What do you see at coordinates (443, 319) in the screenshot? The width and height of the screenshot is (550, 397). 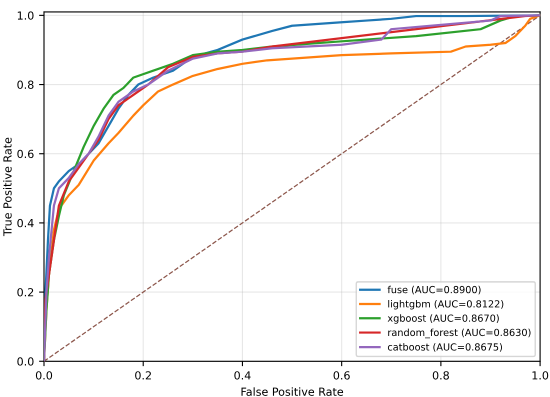 I see `legend-label: xgboost (AUC=0.8670)` at bounding box center [443, 319].